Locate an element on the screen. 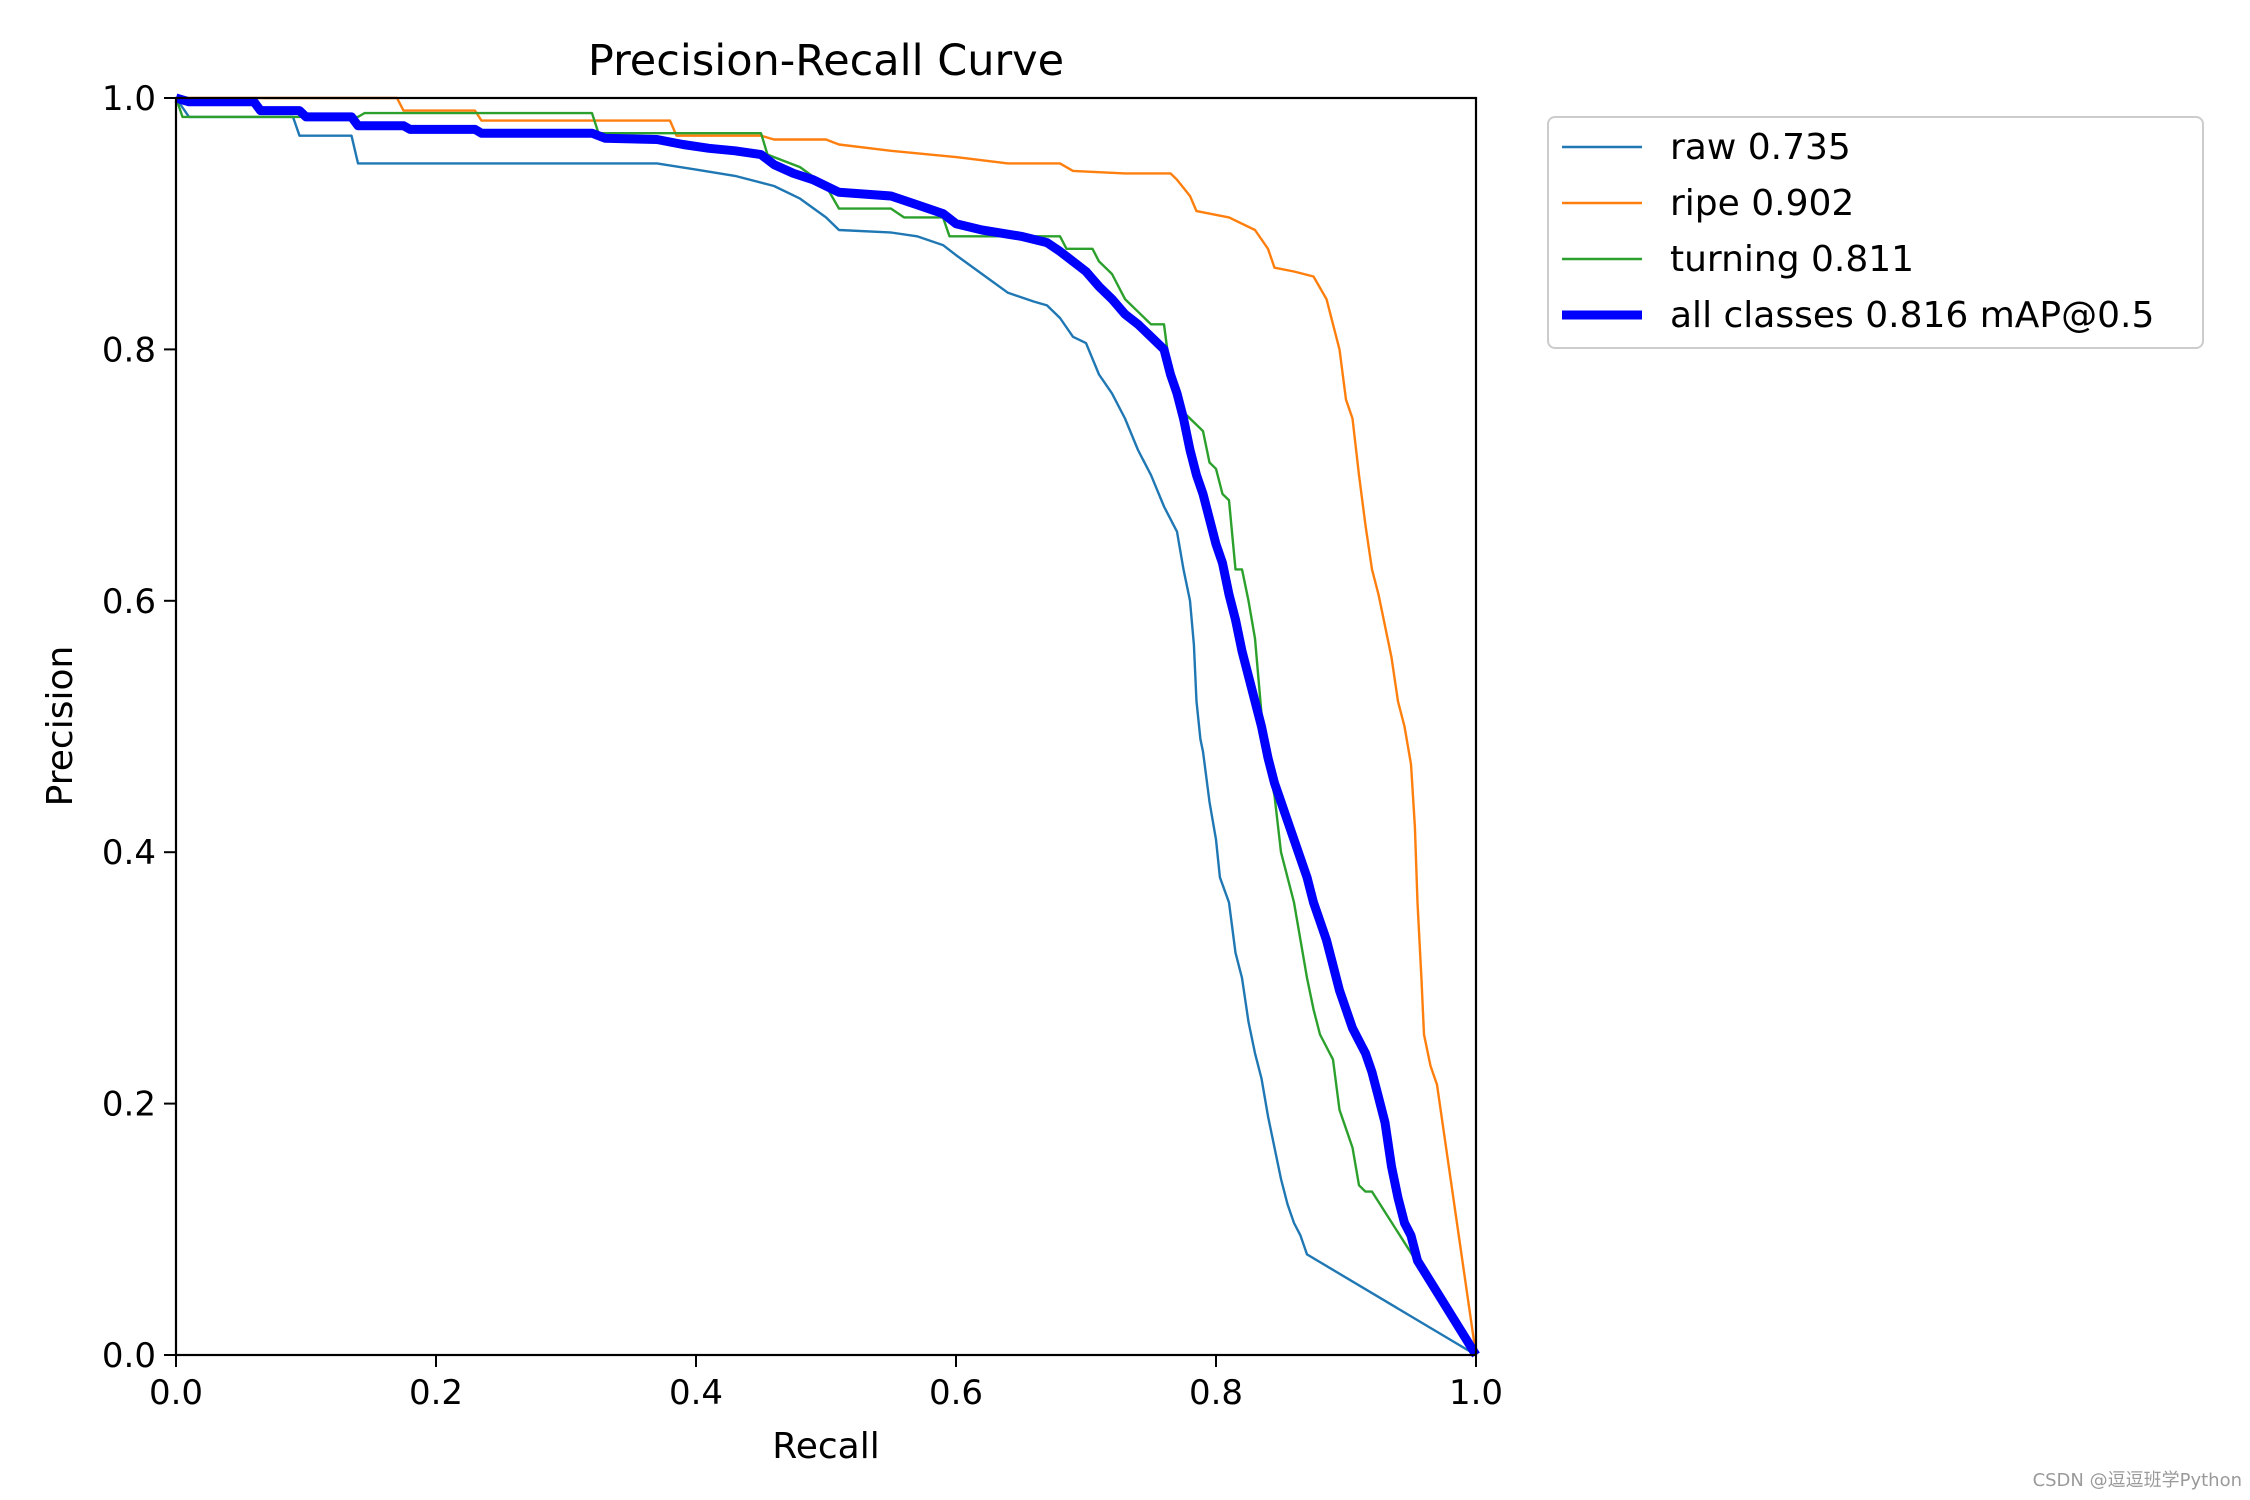 This screenshot has width=2250, height=1500. x-tick-label: 0.6 is located at coordinates (956, 1393).